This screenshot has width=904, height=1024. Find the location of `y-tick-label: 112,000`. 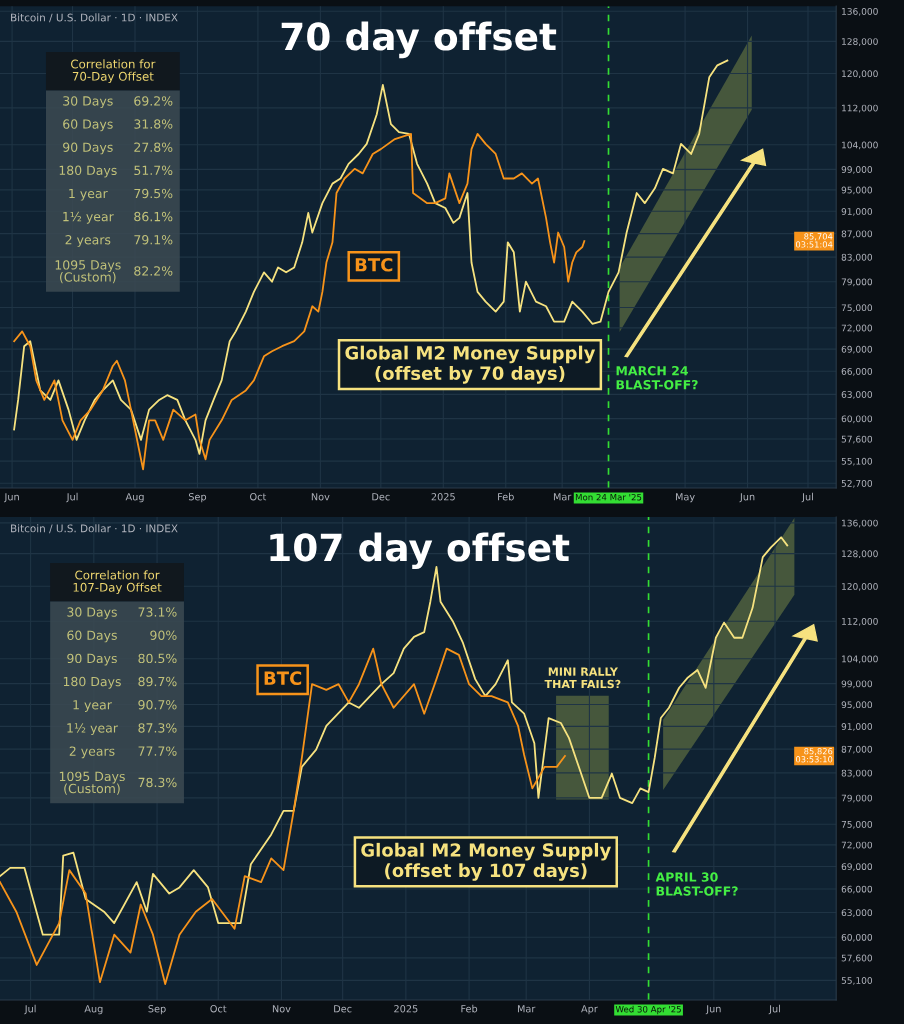

y-tick-label: 112,000 is located at coordinates (860, 621).